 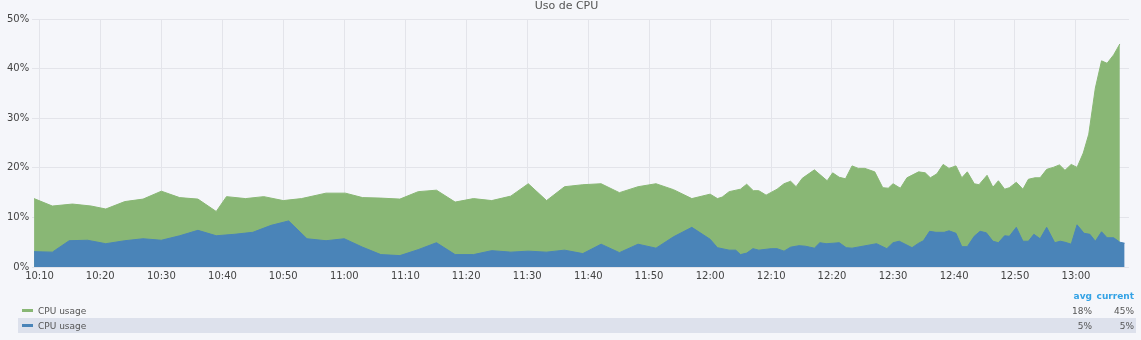 I want to click on x-tick-label: 11:10, so click(x=405, y=275).